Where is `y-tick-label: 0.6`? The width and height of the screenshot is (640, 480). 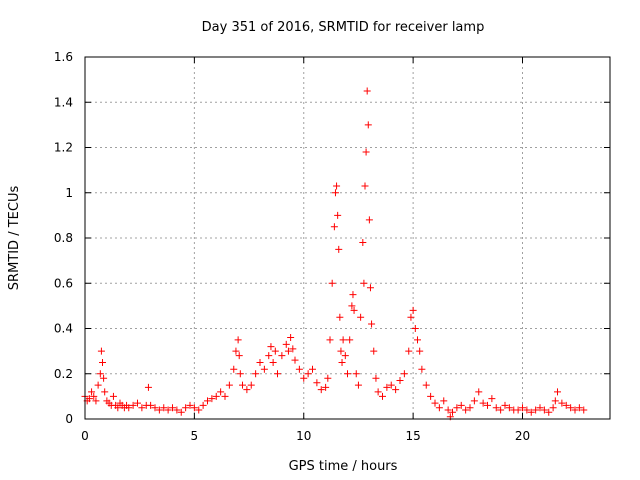
y-tick-label: 0.6 is located at coordinates (63, 283).